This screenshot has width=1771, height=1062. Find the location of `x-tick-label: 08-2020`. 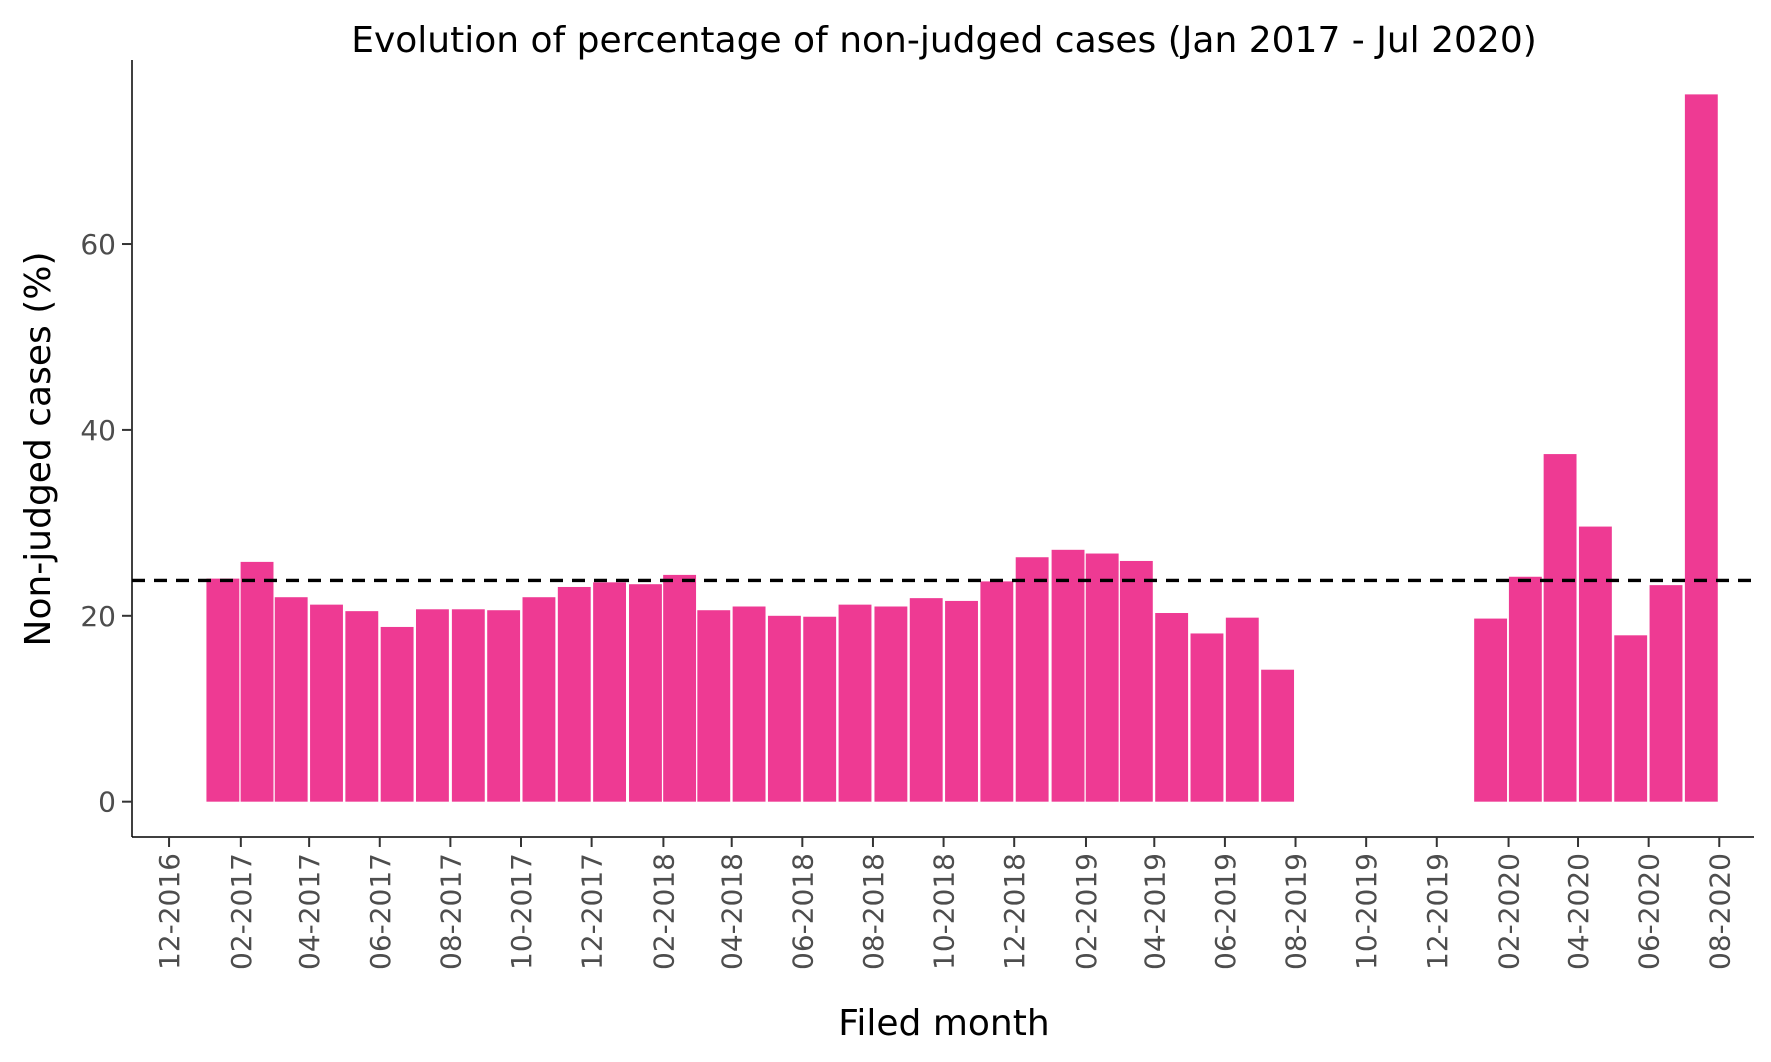

x-tick-label: 08-2020 is located at coordinates (1719, 911).